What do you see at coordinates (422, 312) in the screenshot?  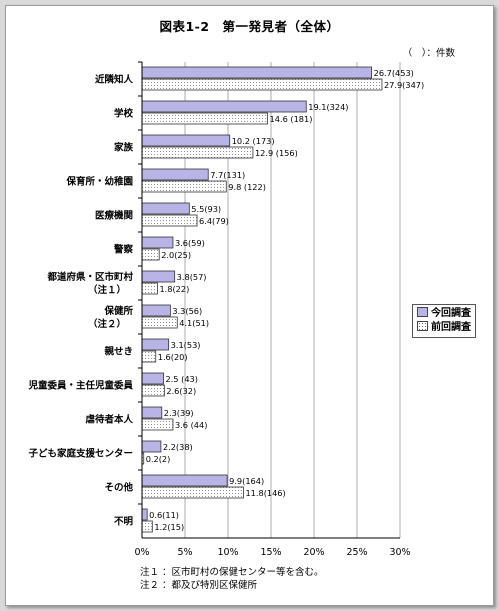 I see `legend-swatch-current` at bounding box center [422, 312].